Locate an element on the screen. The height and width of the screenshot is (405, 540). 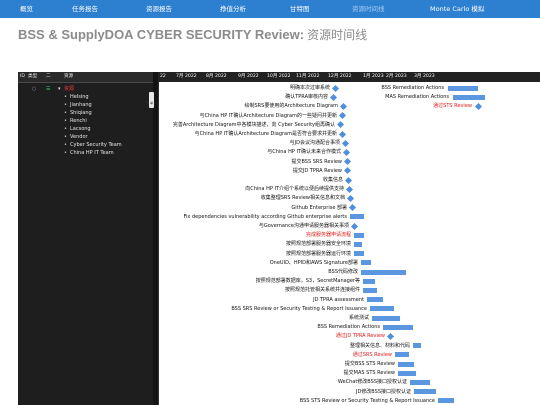
resource-row: • Lacsong is located at coordinates (85, 129).